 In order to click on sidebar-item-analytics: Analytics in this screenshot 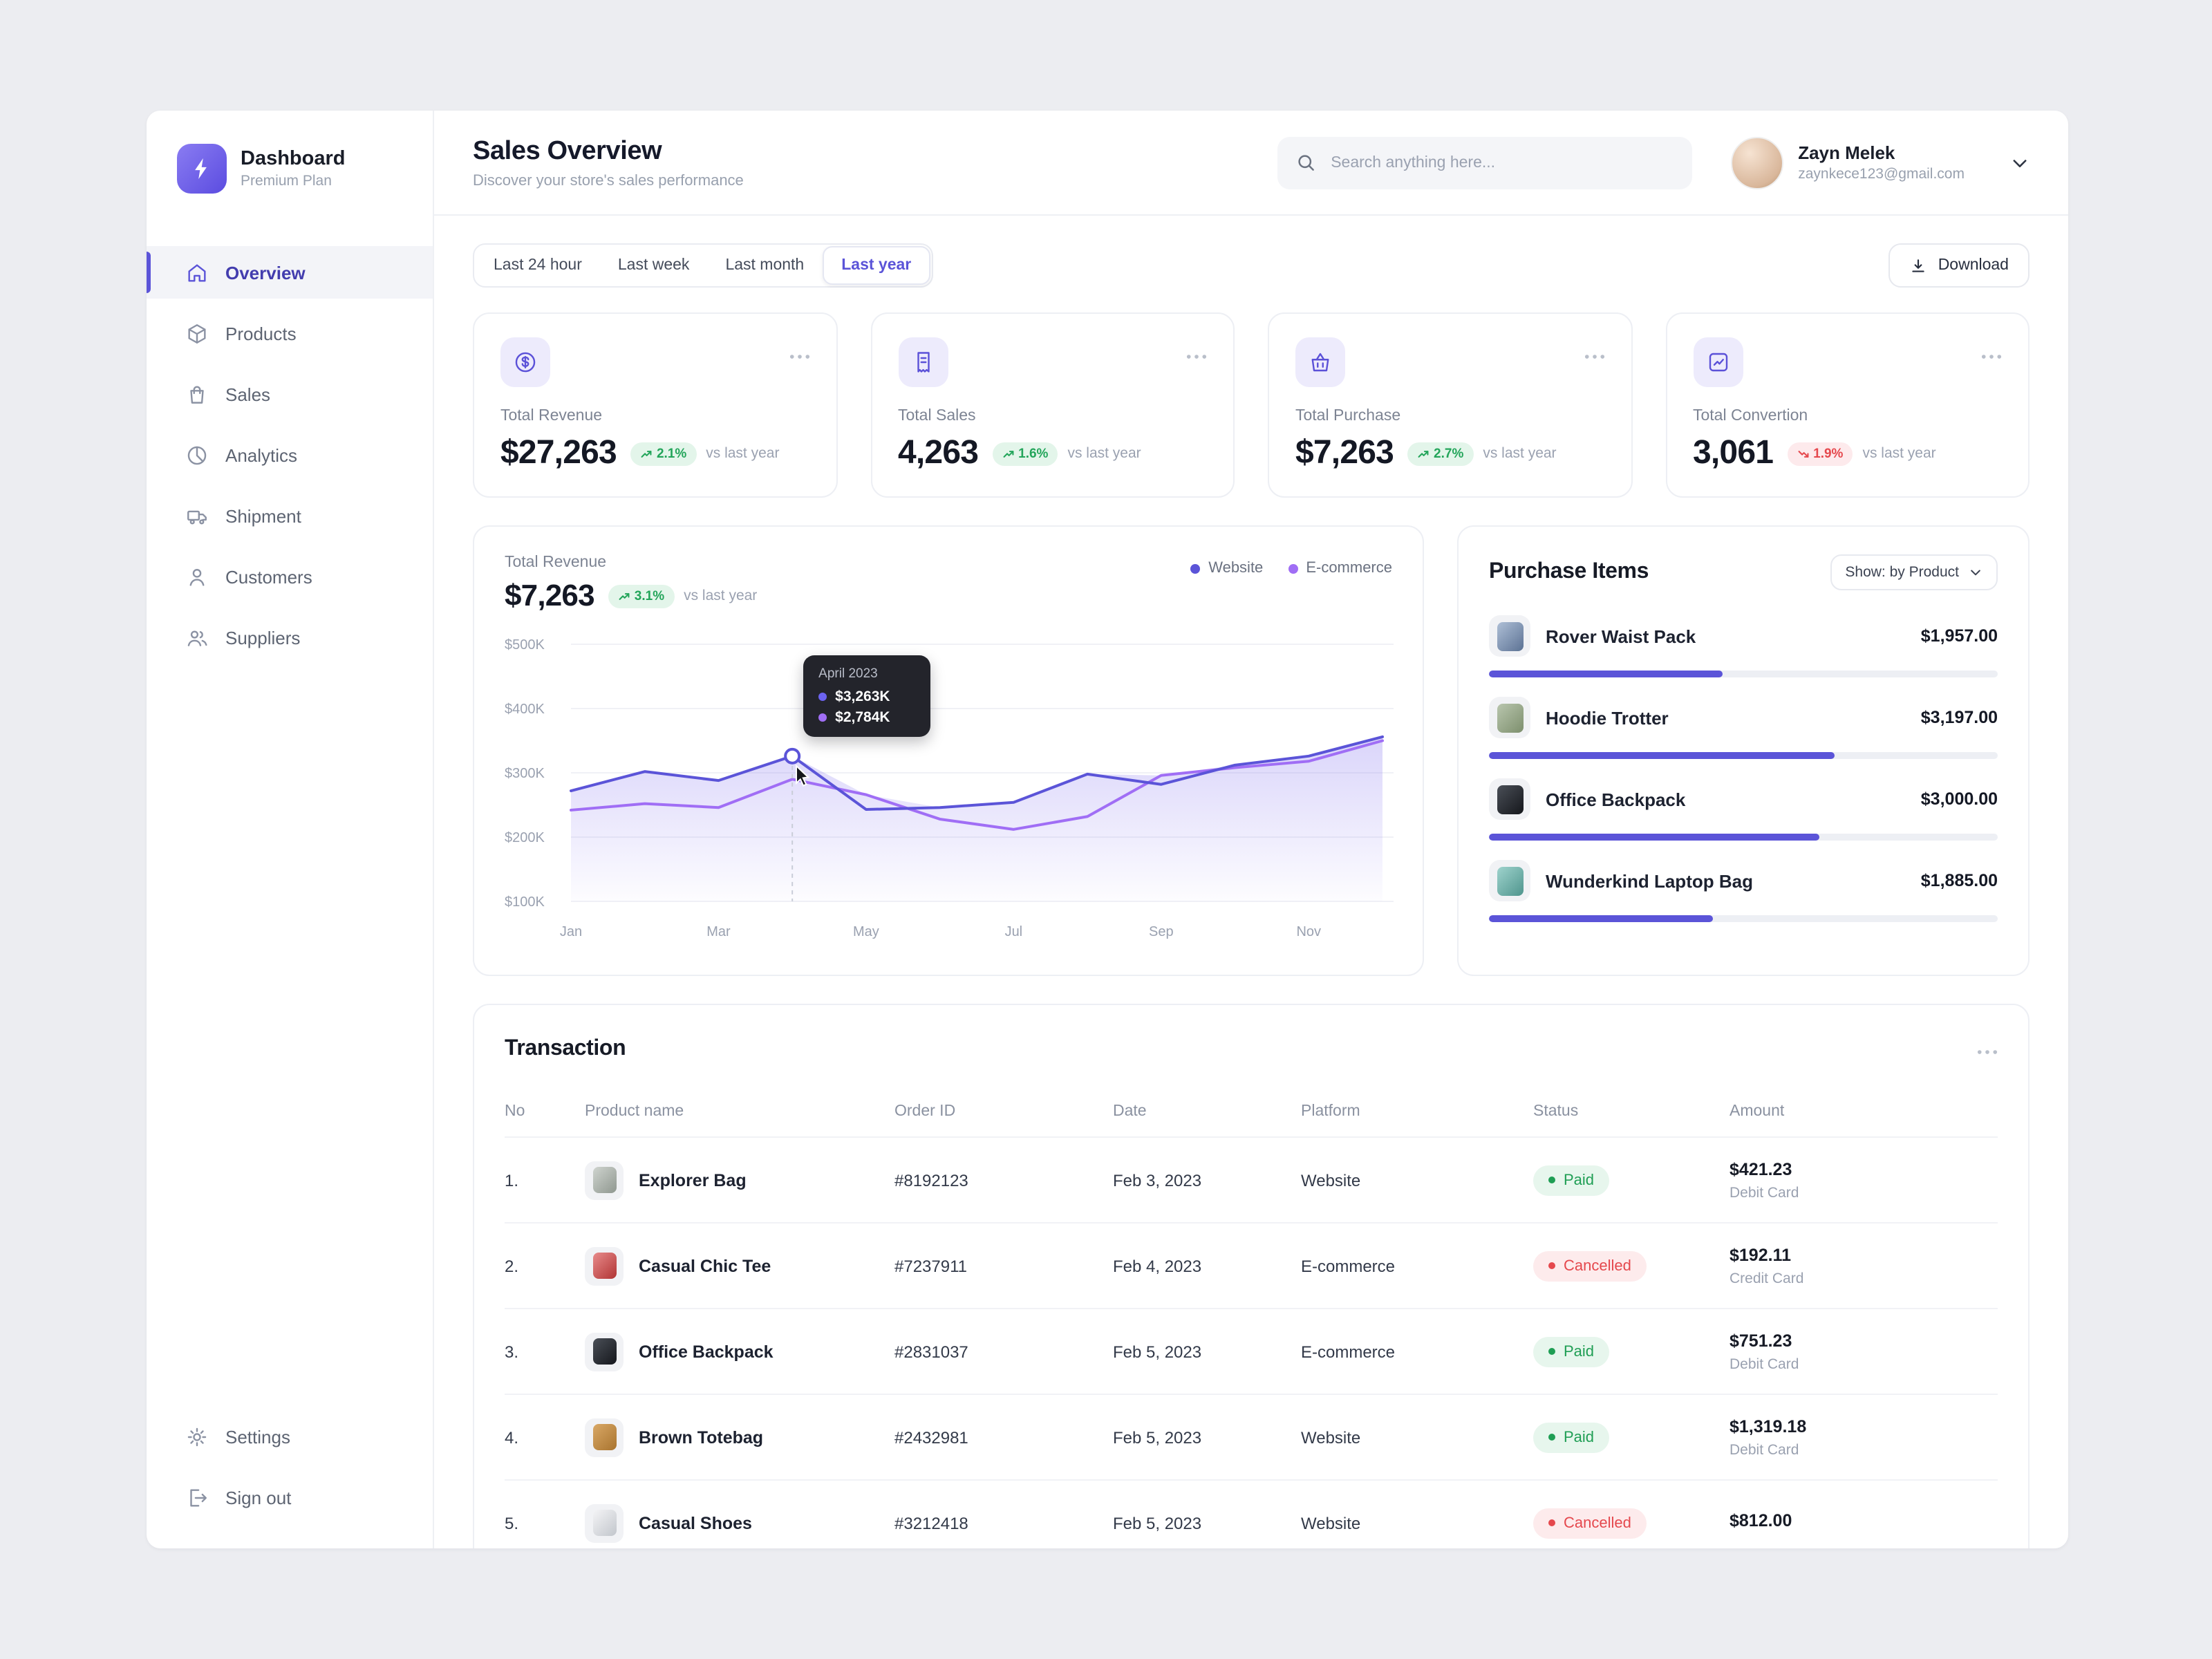, I will do `click(290, 455)`.